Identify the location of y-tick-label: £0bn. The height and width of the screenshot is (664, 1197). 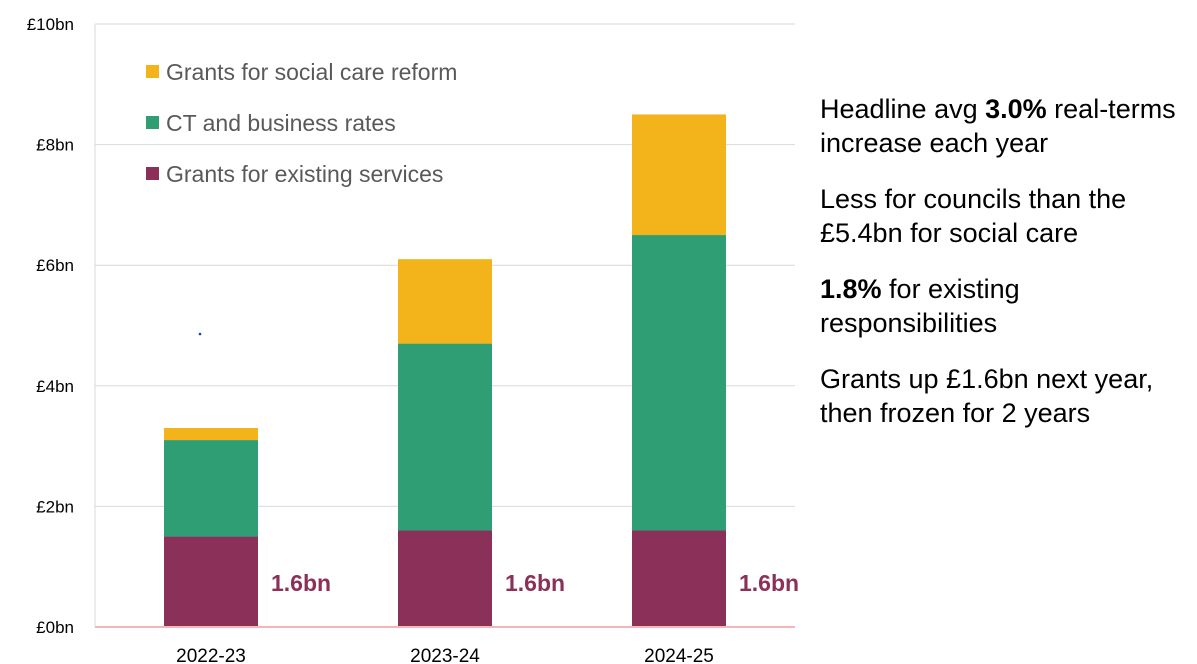
(55, 627).